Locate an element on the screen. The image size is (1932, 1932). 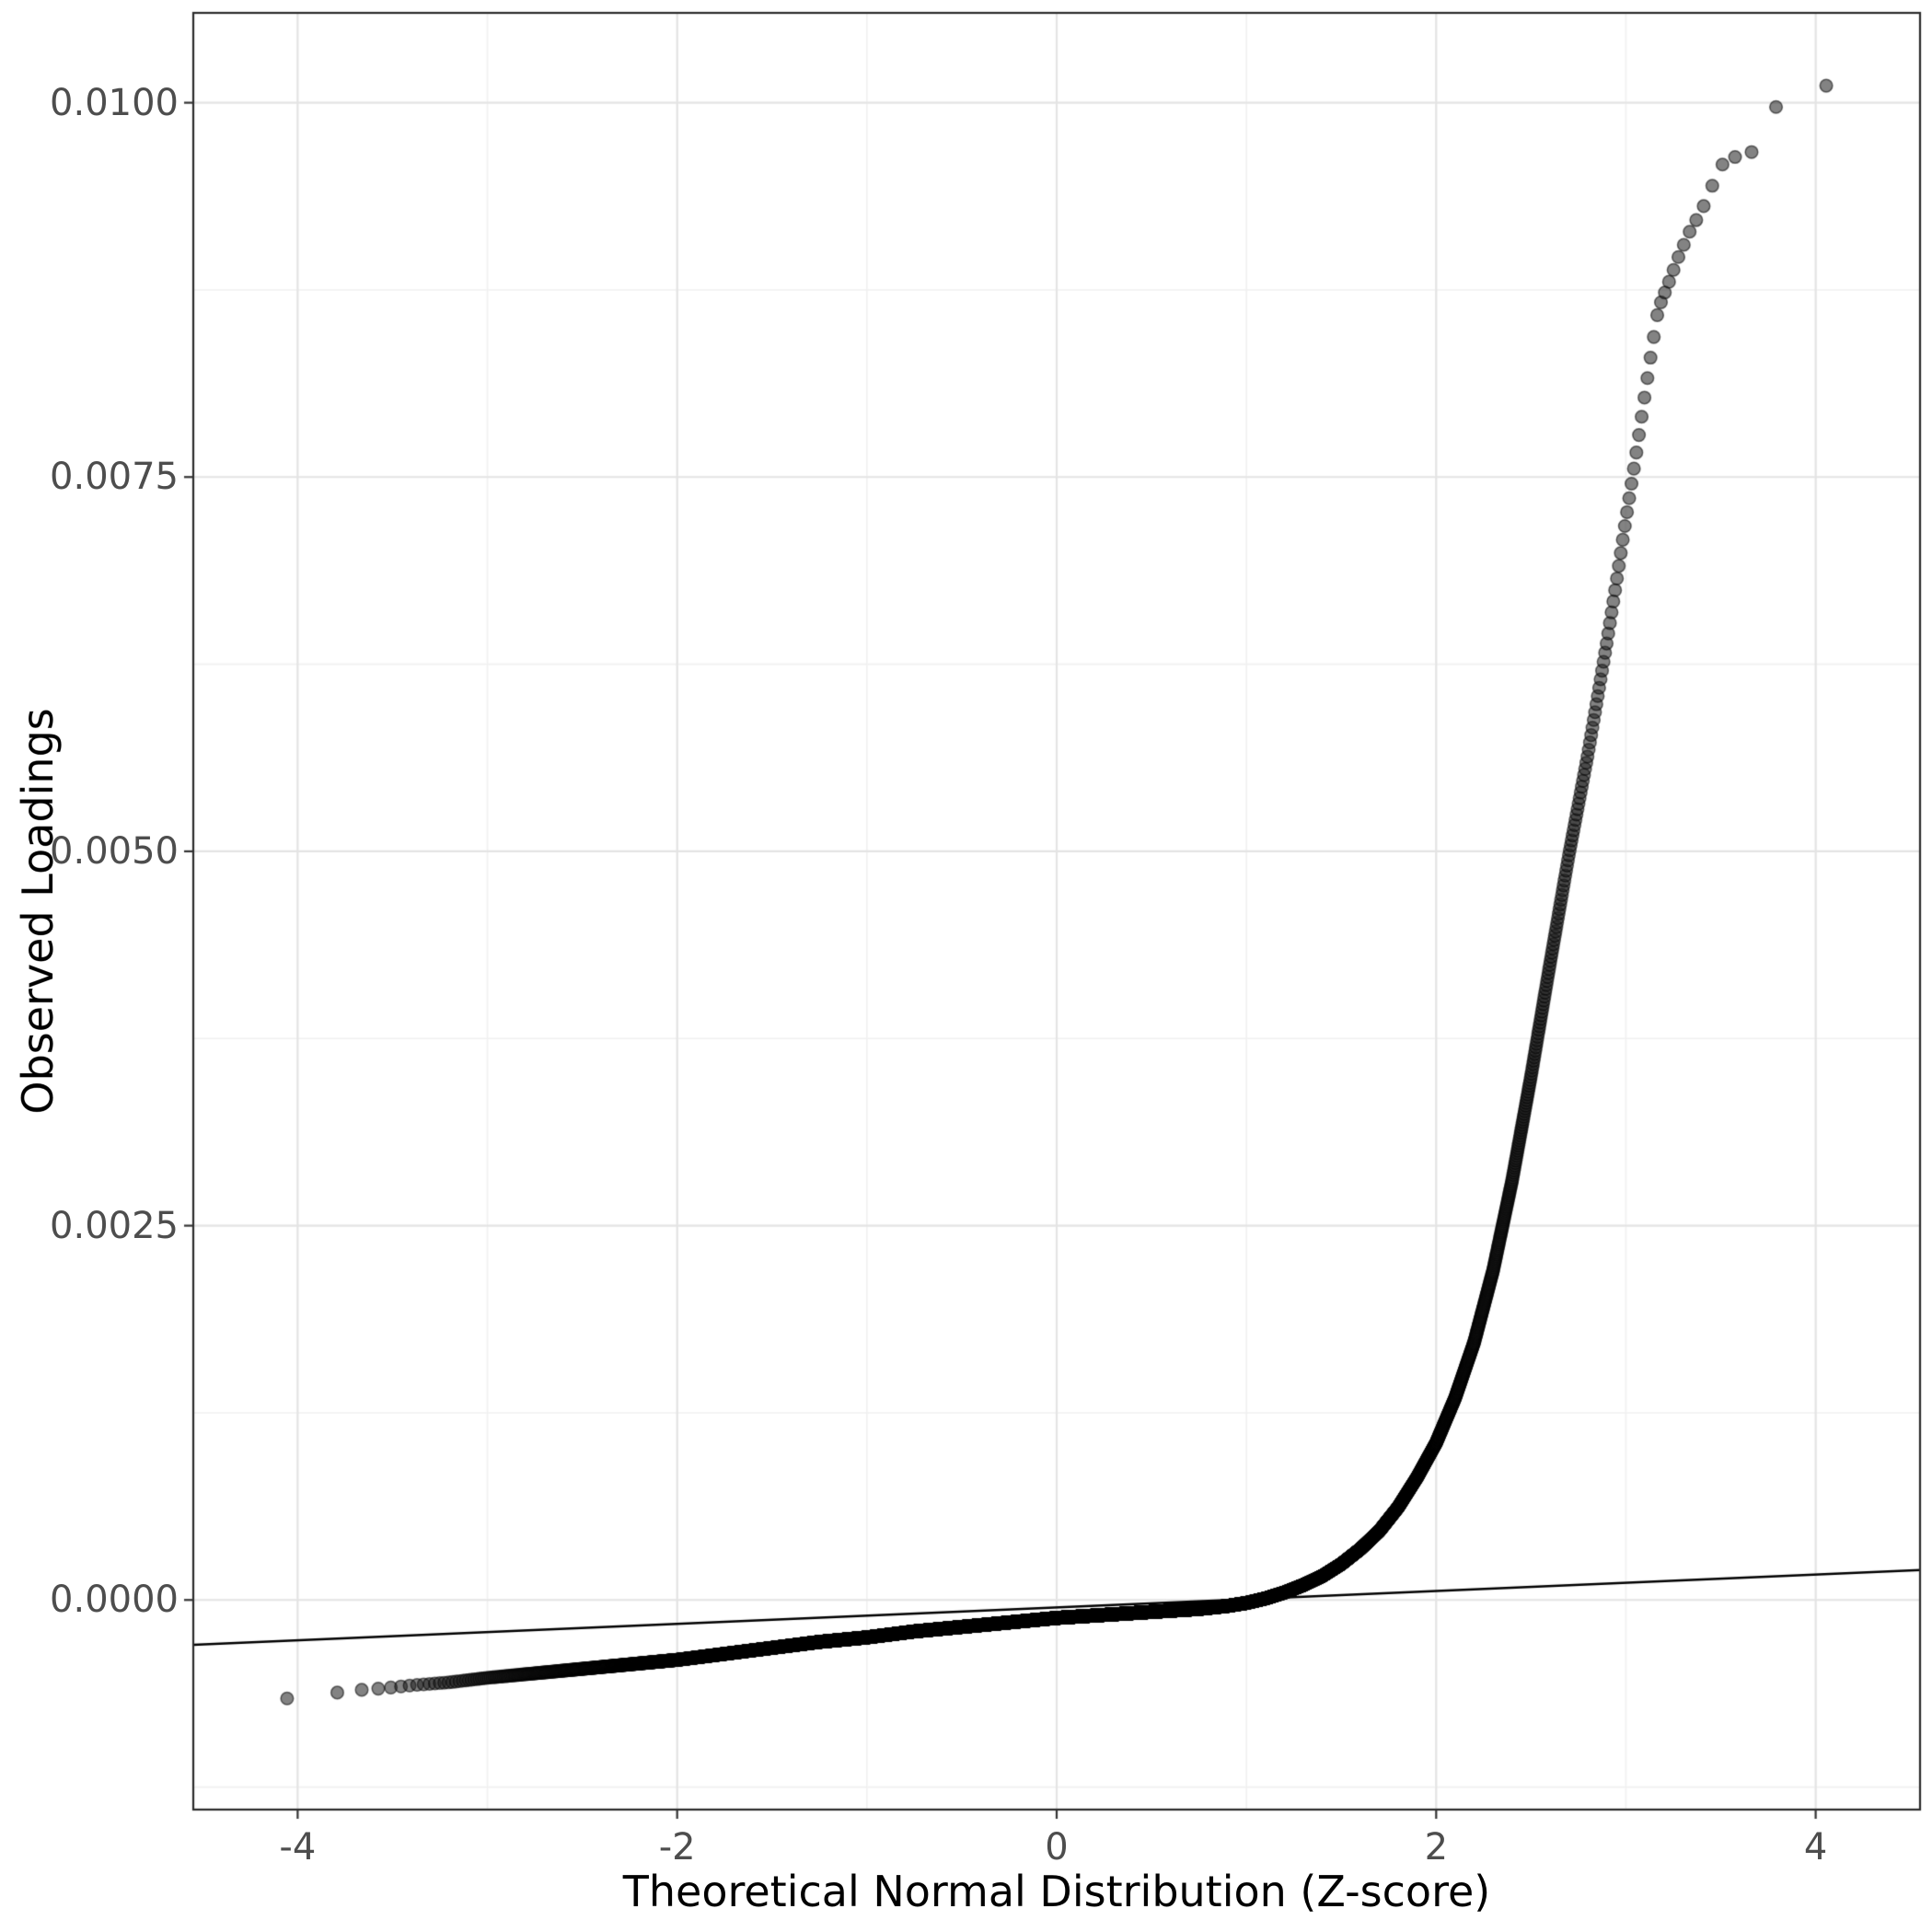
y-tick-label: 0.0075 is located at coordinates (115, 478).